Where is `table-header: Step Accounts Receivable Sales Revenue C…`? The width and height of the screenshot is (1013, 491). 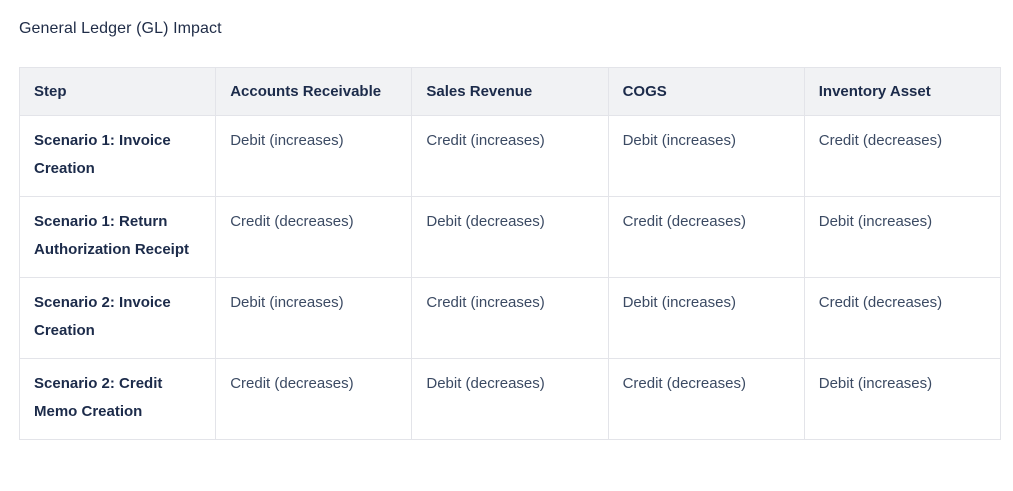
table-header: Step Accounts Receivable Sales Revenue C… is located at coordinates (510, 91).